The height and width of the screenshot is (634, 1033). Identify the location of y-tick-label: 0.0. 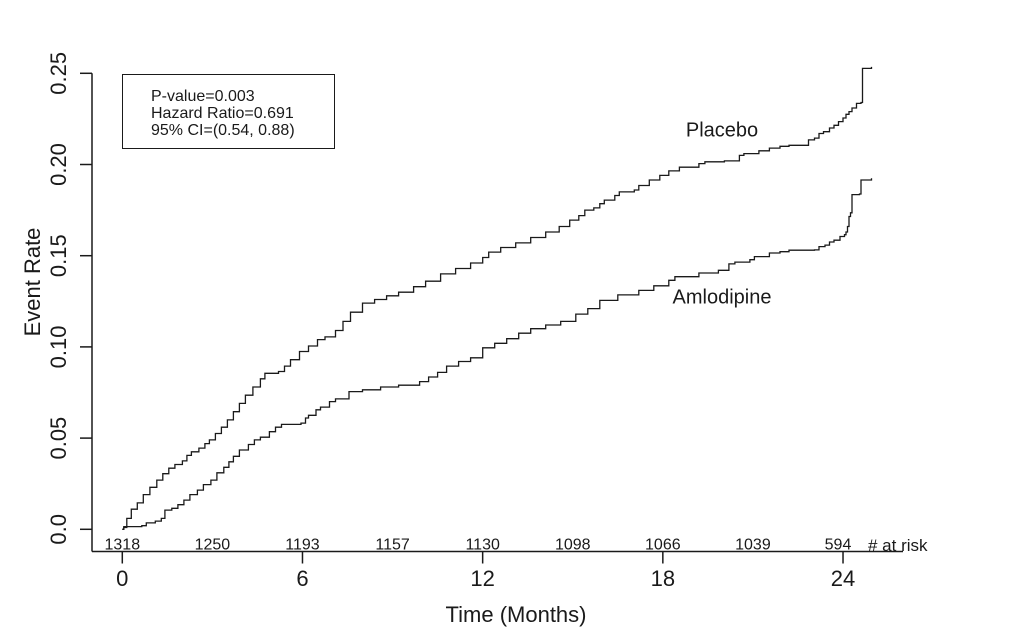
(58, 529).